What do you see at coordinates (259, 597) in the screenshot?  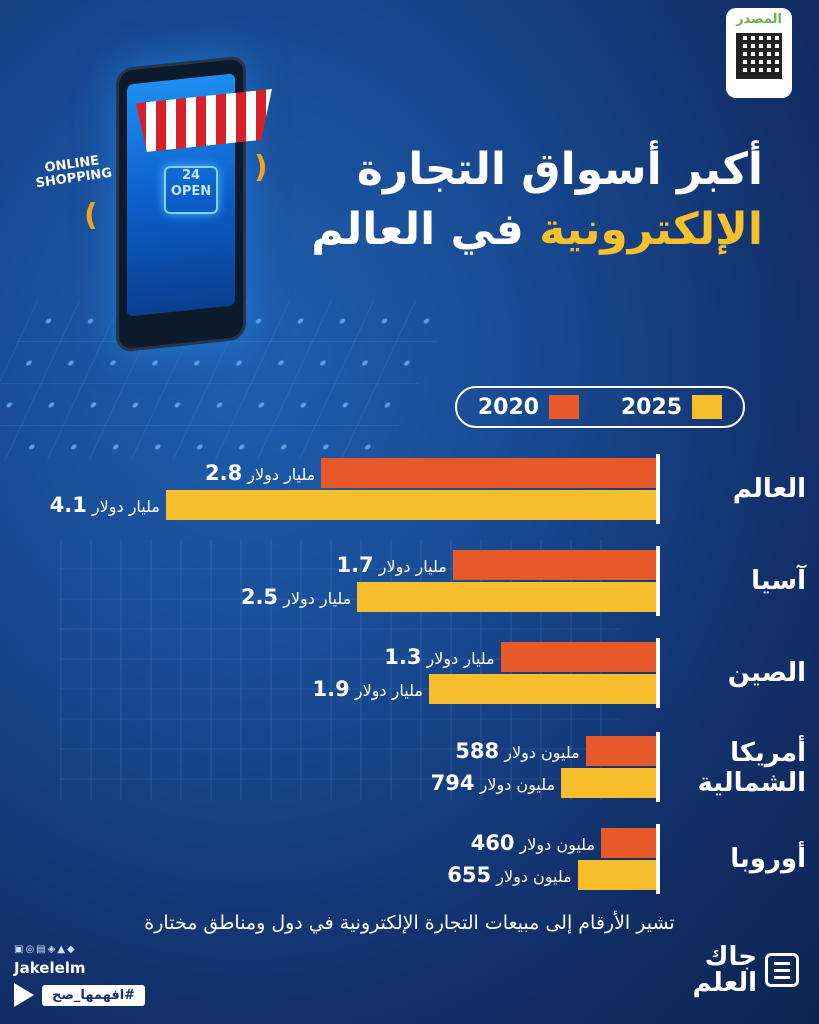 I see `data-label-value: 2.5` at bounding box center [259, 597].